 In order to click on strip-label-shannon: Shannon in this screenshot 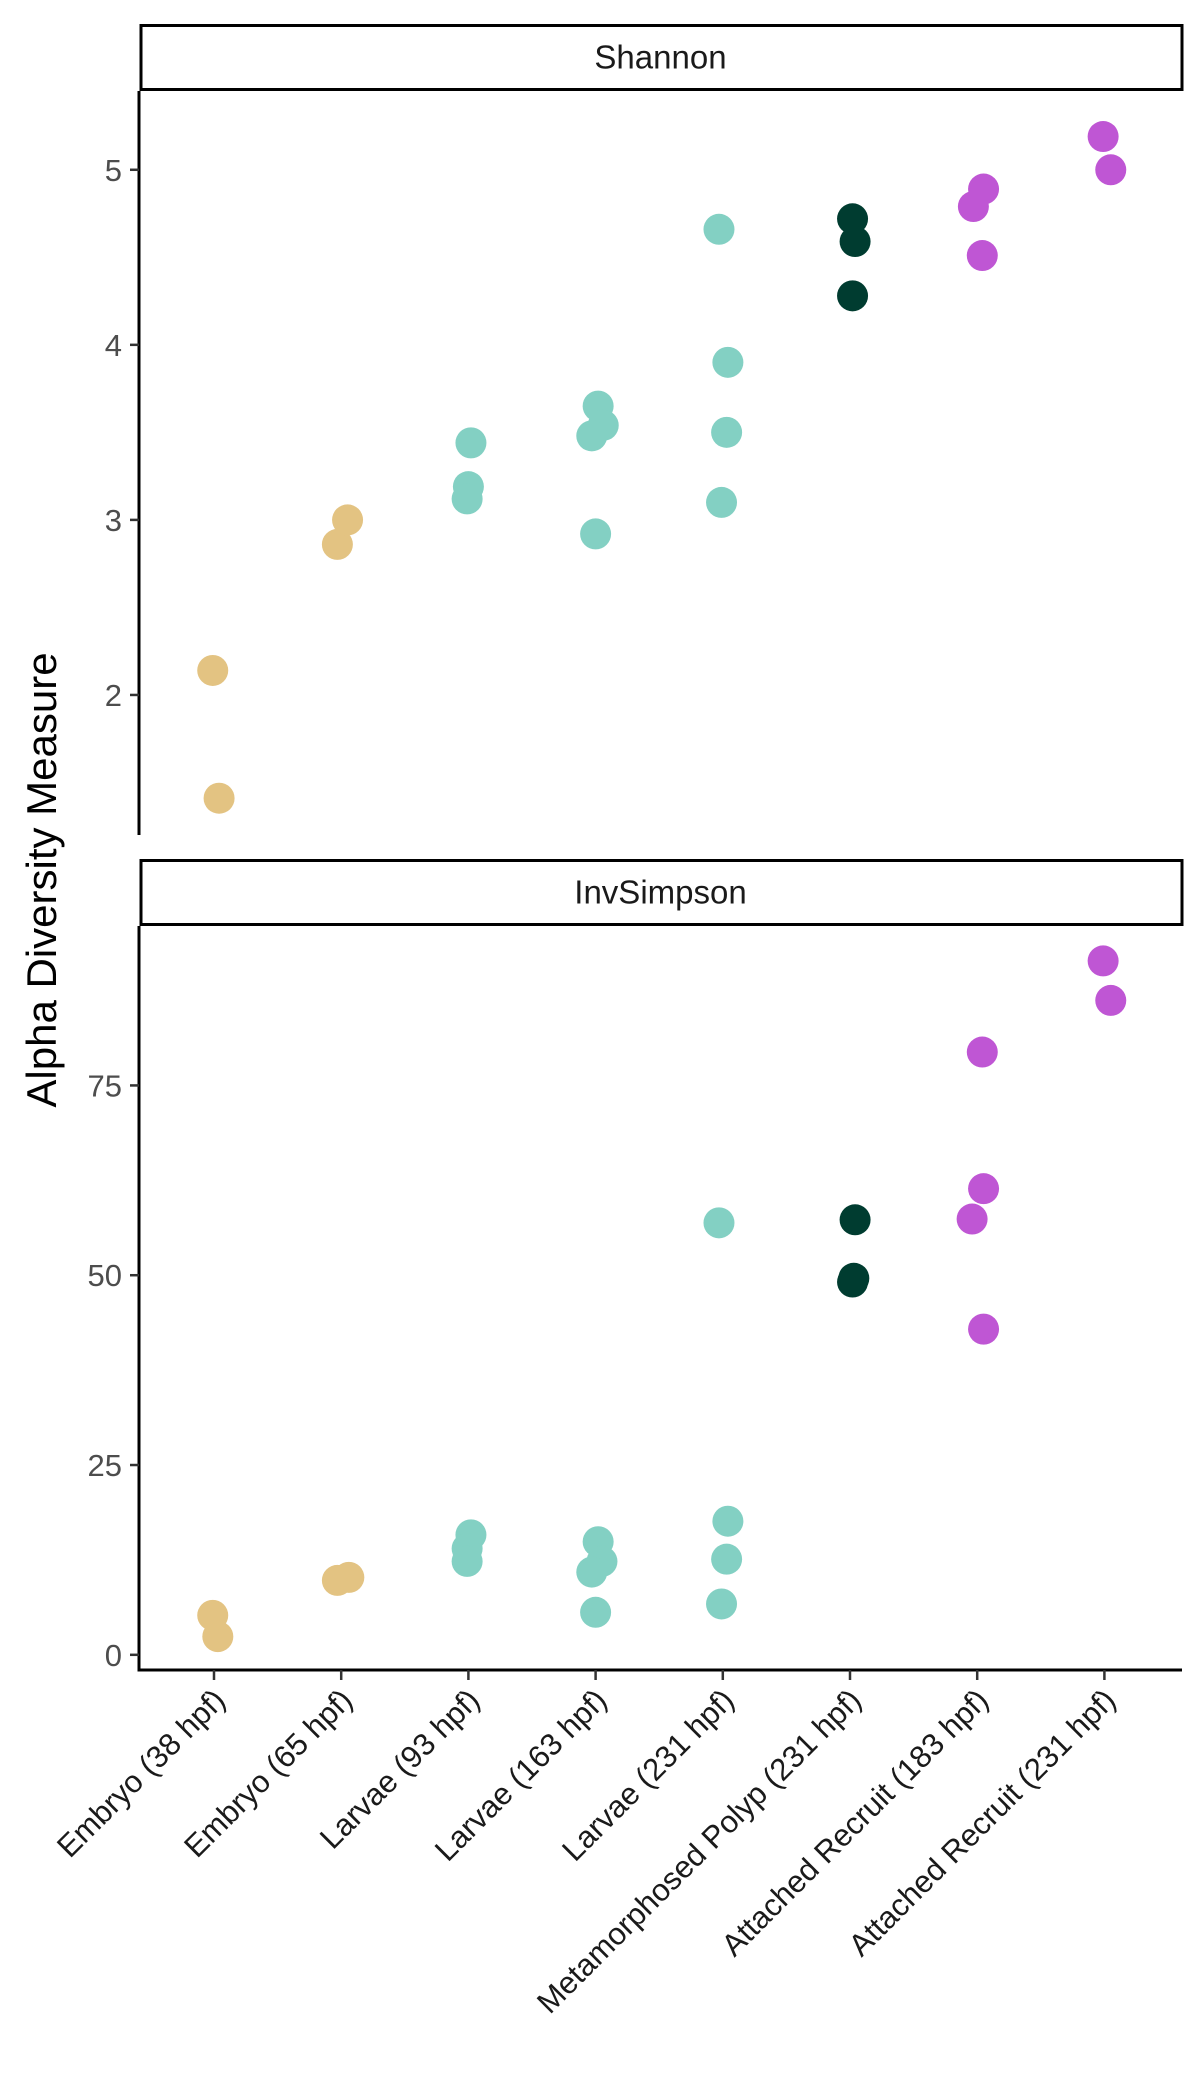, I will do `click(660, 57)`.